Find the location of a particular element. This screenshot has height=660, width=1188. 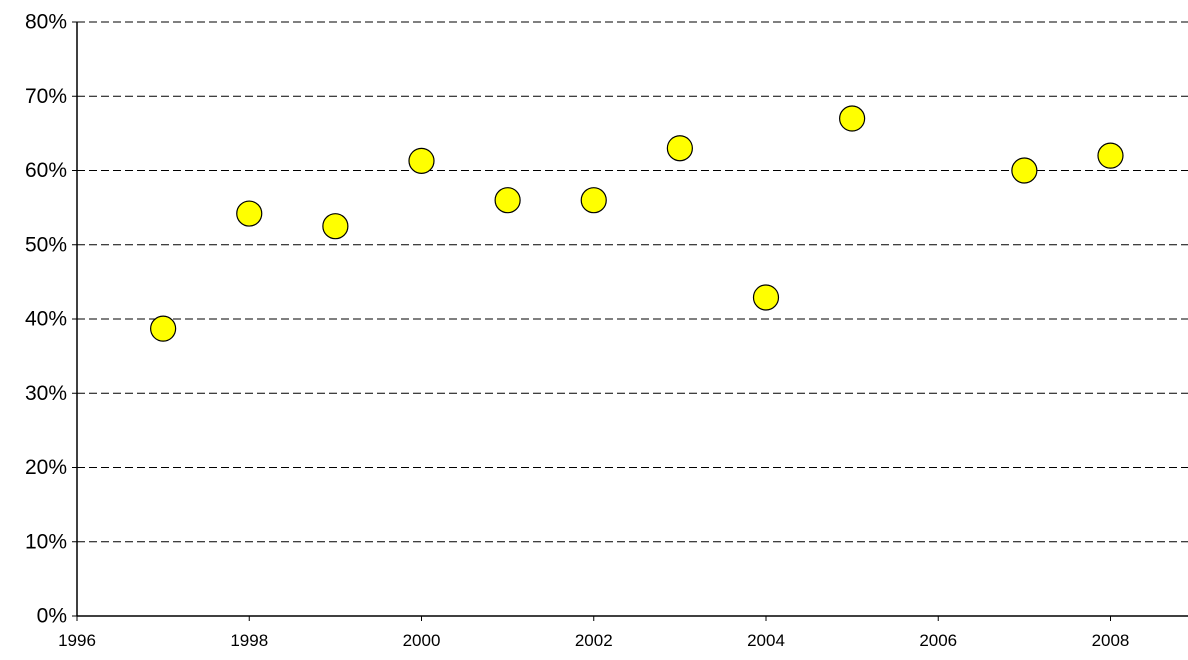

x-axis-tick-labels: 1996 1998 2000 2002 2004 2006 2008 is located at coordinates (593, 640).